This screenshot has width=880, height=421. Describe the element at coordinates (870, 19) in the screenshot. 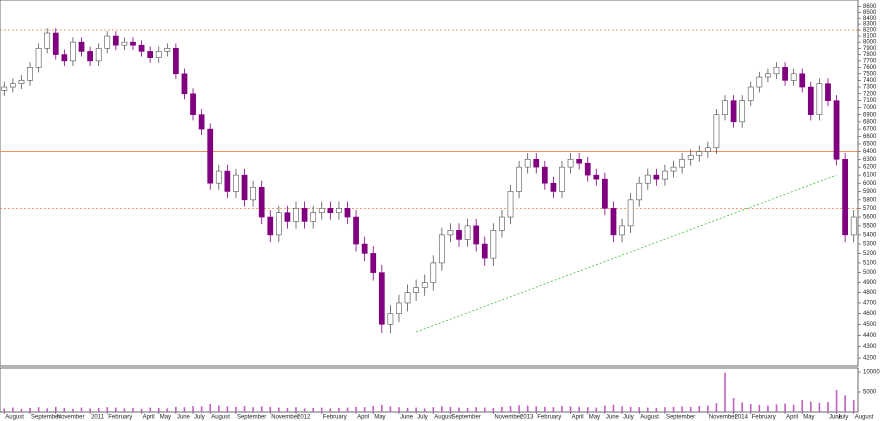

I see `y-tick-label: 8400` at that location.